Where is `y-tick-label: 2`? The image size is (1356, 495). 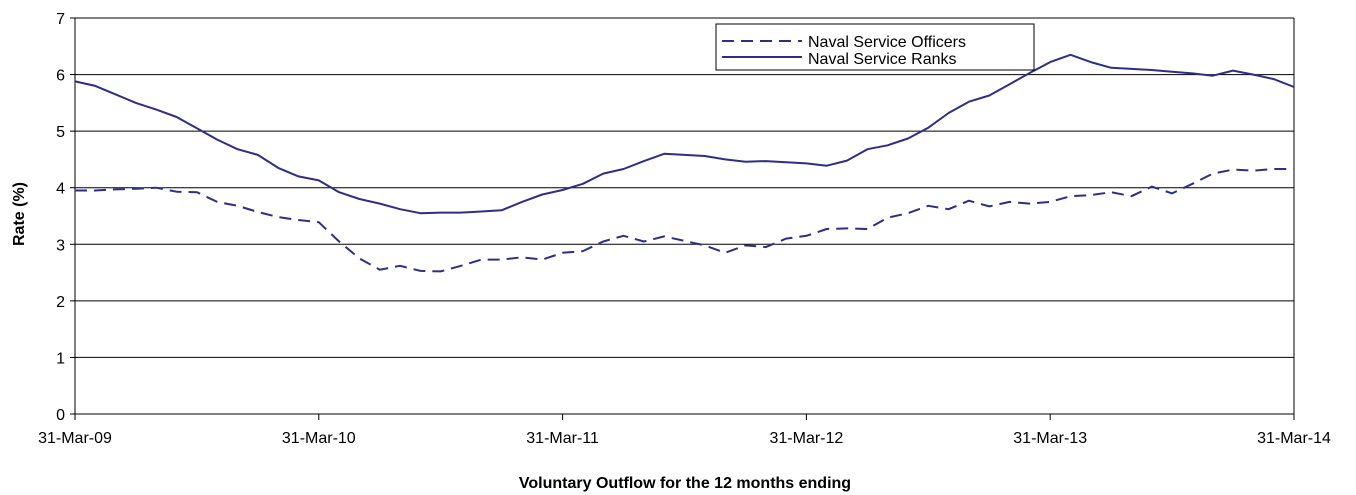
y-tick-label: 2 is located at coordinates (60, 302).